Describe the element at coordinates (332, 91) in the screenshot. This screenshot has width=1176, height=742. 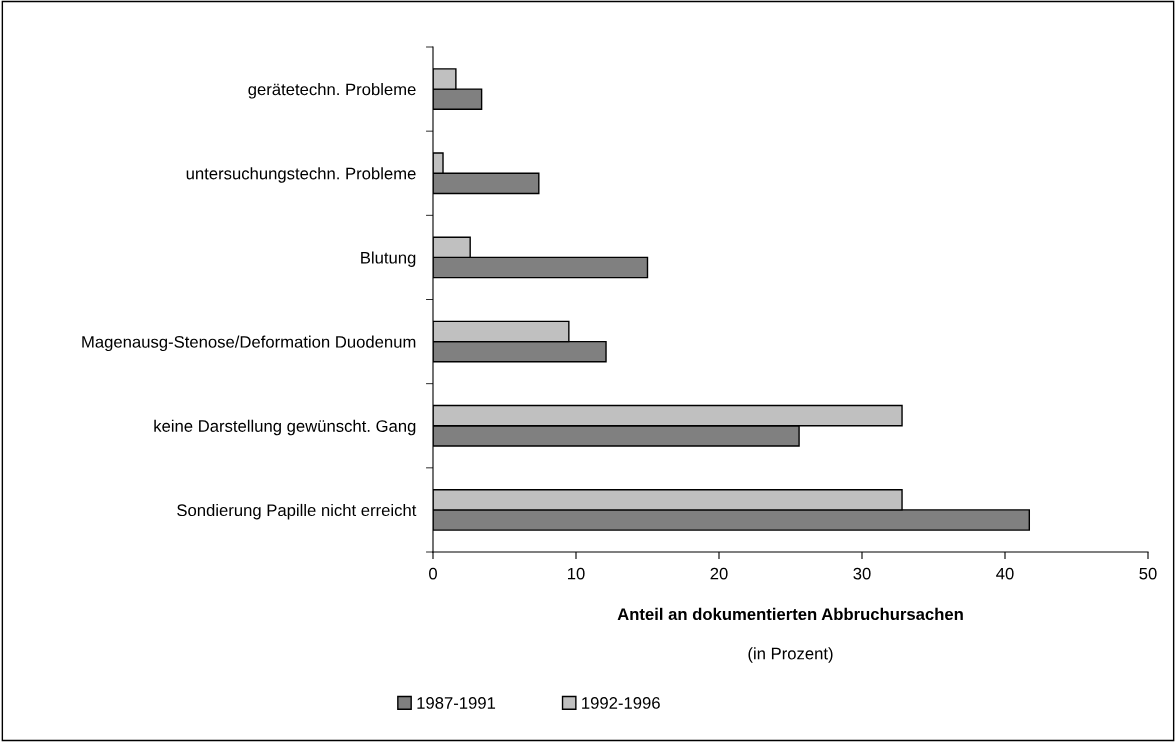
I see `y-tick-label: gerätetechn. Probleme` at that location.